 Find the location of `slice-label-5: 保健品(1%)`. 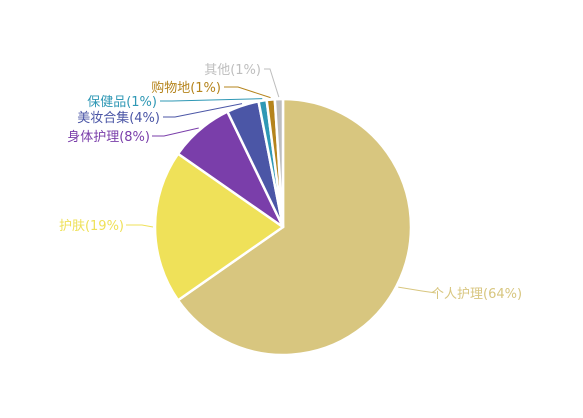

slice-label-5: 保健品(1%) is located at coordinates (122, 102).